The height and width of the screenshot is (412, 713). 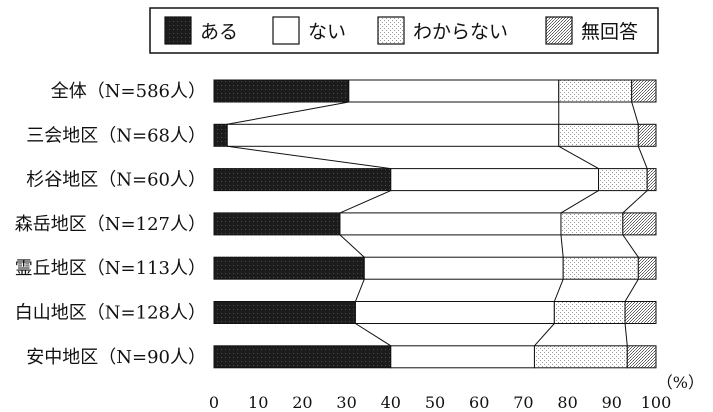 I want to click on x-tick-label: 90, so click(x=612, y=402).